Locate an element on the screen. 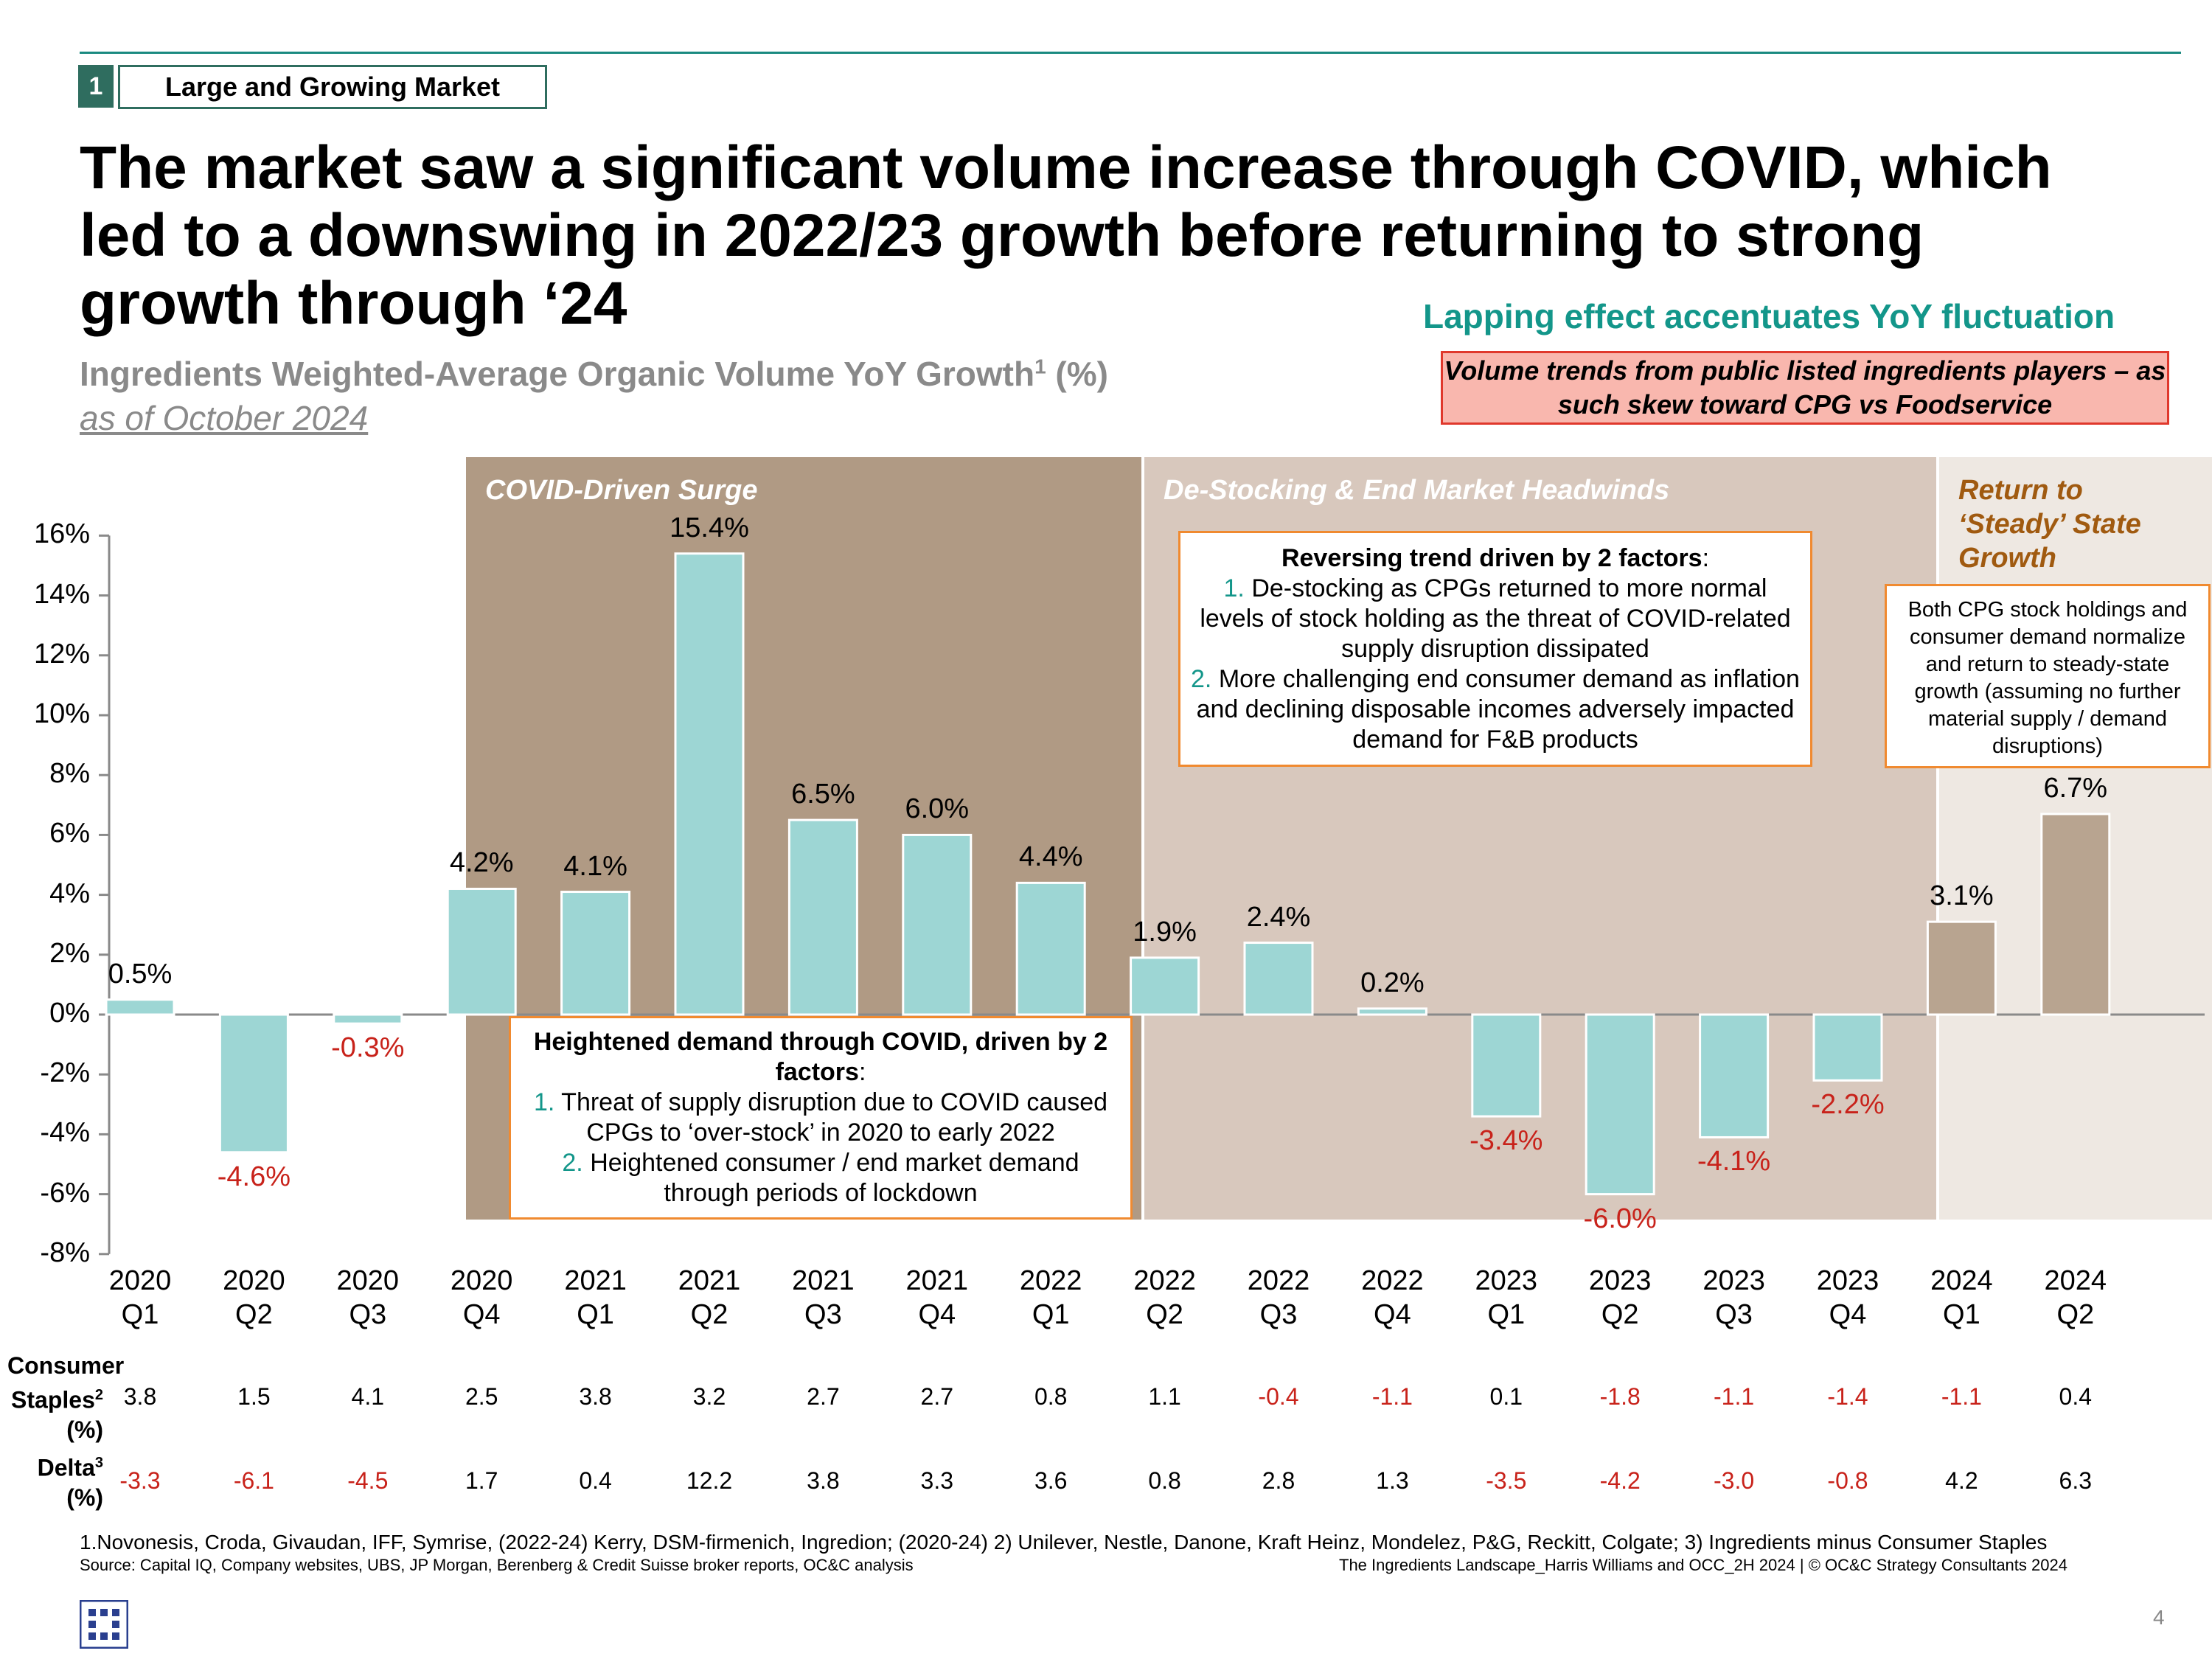  table-cell: 0.8 is located at coordinates (1051, 1396).